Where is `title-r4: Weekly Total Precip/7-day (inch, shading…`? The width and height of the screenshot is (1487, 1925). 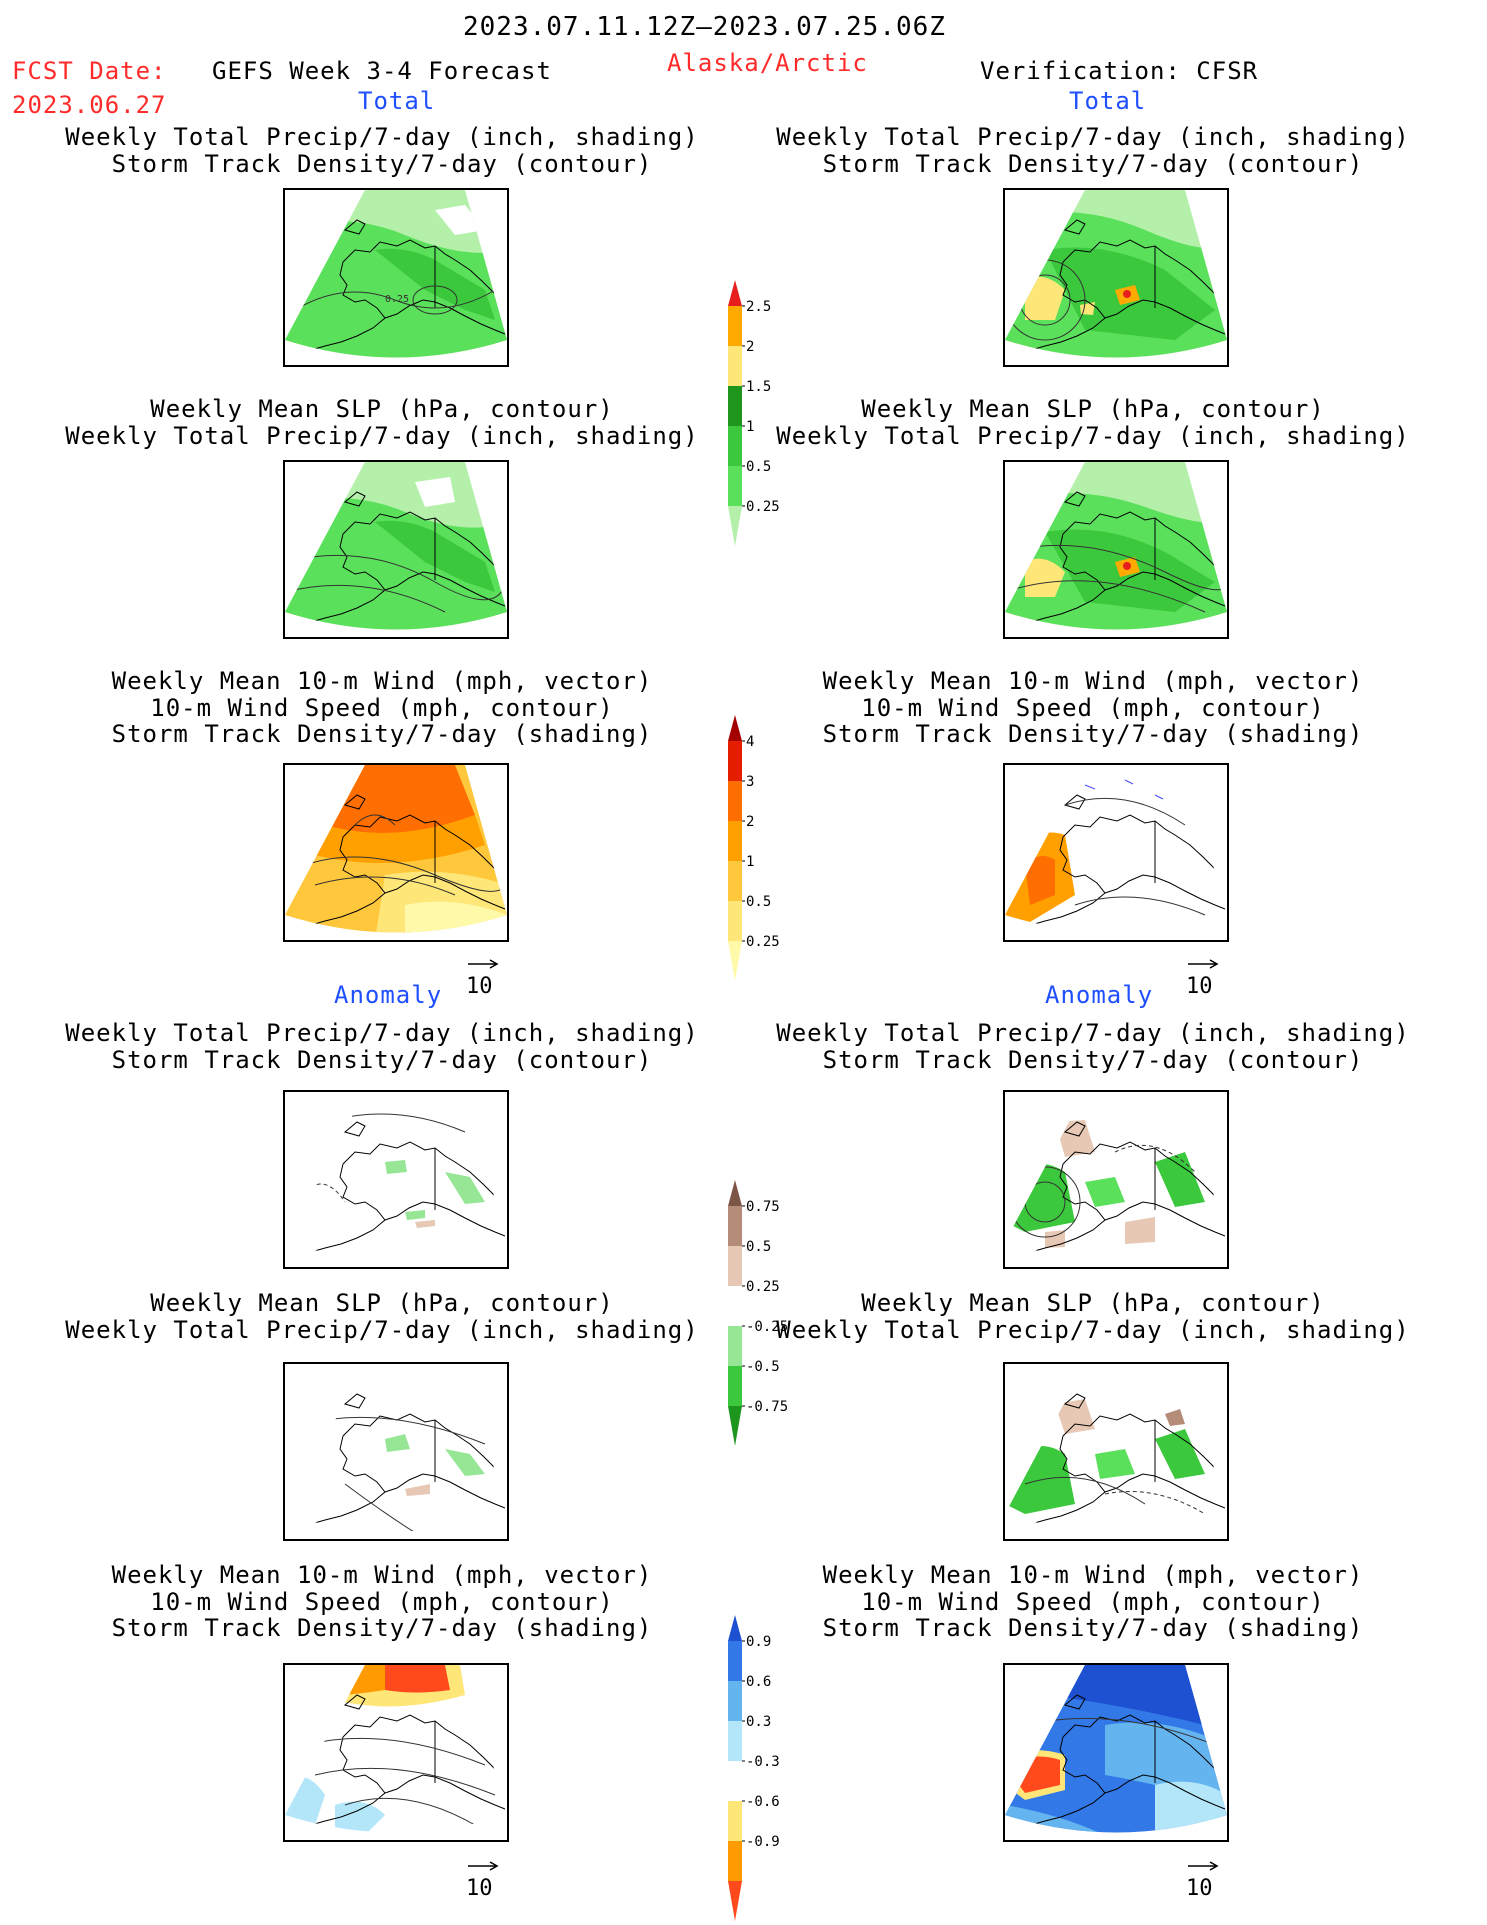 title-r4: Weekly Total Precip/7-day (inch, shading… is located at coordinates (1093, 1046).